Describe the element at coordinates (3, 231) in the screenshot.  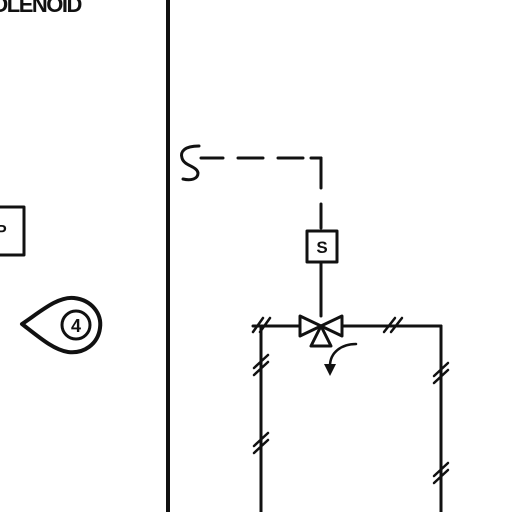
I see `left-edge-box-label: P` at that location.